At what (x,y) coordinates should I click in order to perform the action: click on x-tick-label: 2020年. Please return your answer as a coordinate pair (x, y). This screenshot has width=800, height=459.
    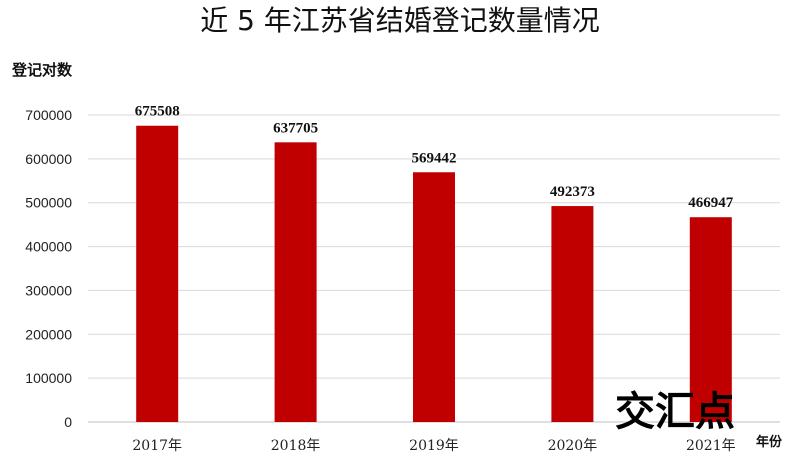
    Looking at the image, I should click on (573, 446).